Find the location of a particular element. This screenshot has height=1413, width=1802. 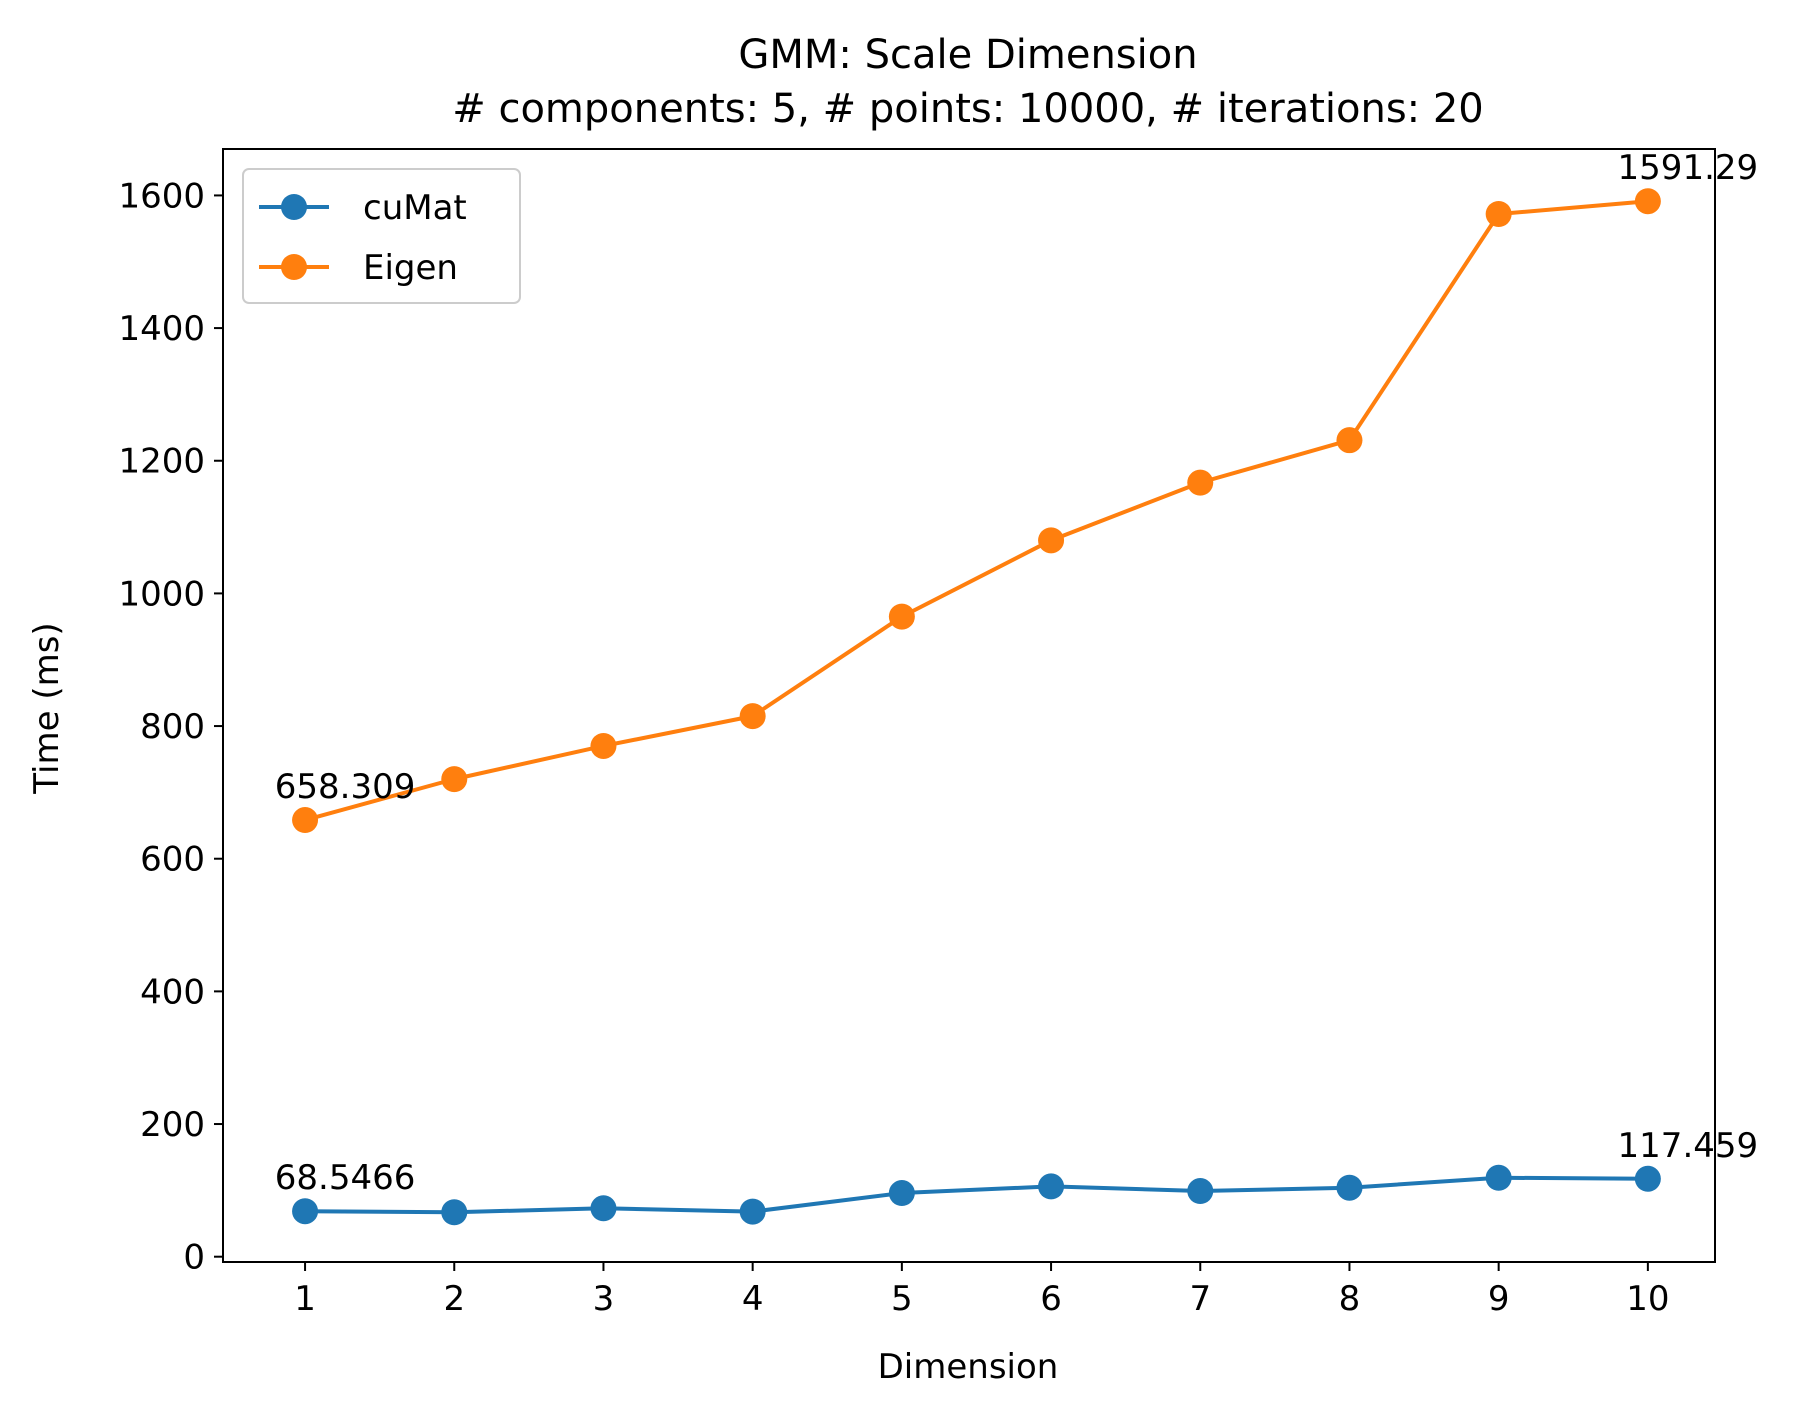

y-tick-label: 1000 is located at coordinates (161, 594).